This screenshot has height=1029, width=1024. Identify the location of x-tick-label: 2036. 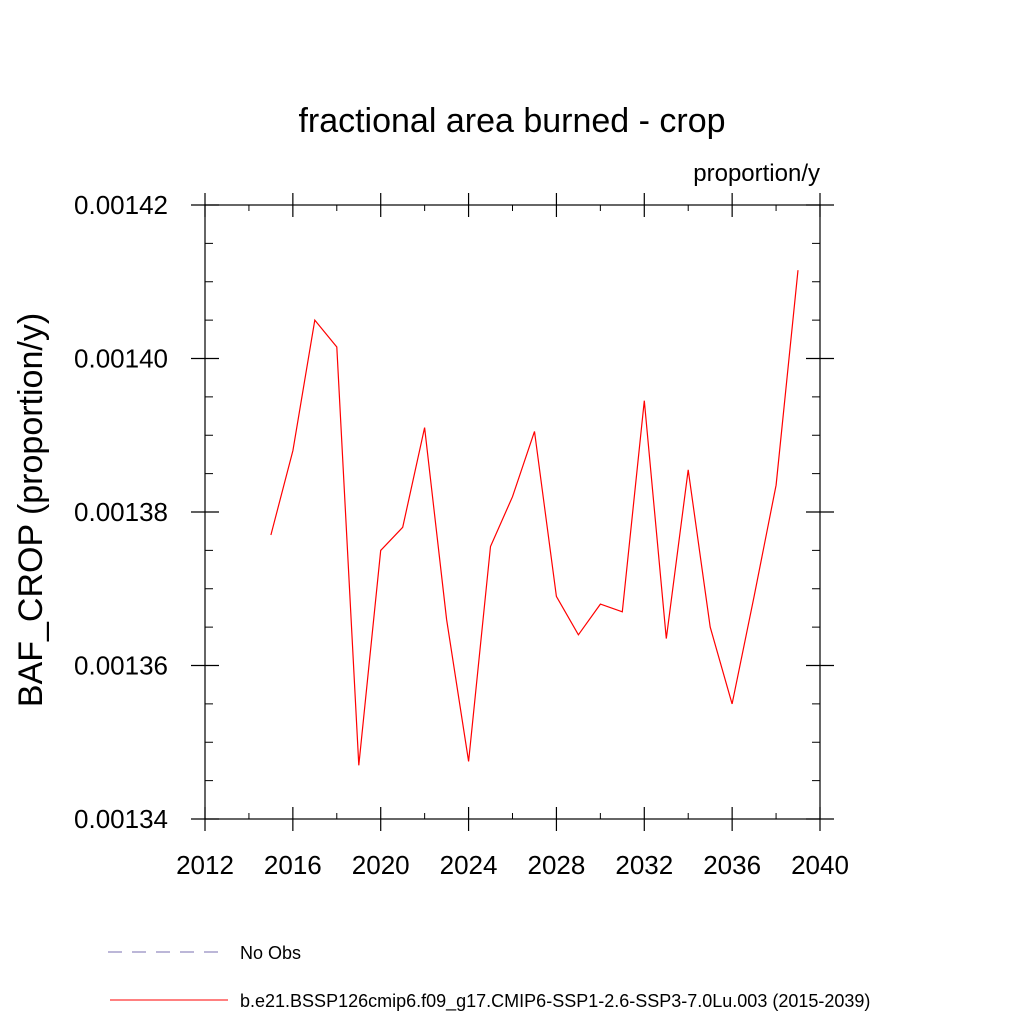
(732, 865).